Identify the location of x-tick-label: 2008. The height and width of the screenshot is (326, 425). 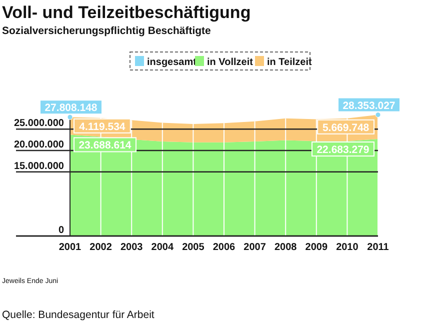
(286, 247).